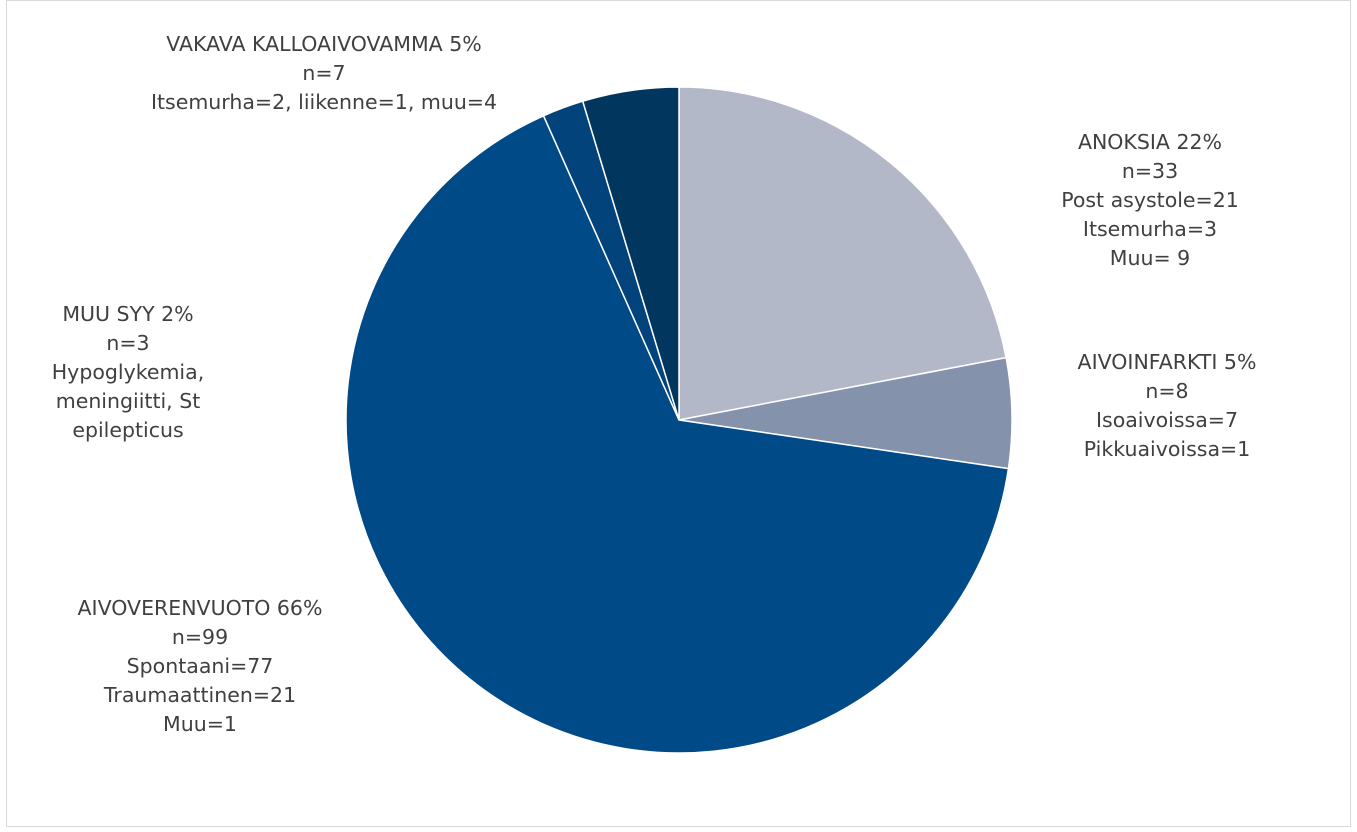 The width and height of the screenshot is (1357, 832). Describe the element at coordinates (324, 102) in the screenshot. I see `data-label-line: Itsemurha=2, liikenne=1, muu=4` at that location.